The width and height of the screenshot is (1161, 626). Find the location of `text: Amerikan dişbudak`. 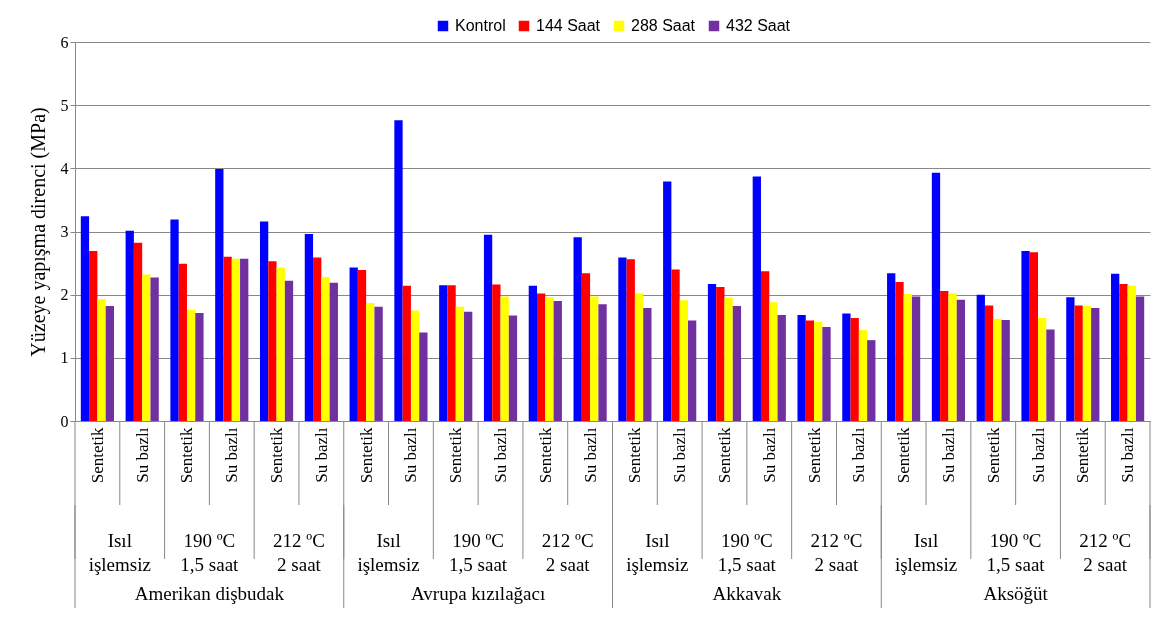

text: Amerikan dişbudak is located at coordinates (209, 593).